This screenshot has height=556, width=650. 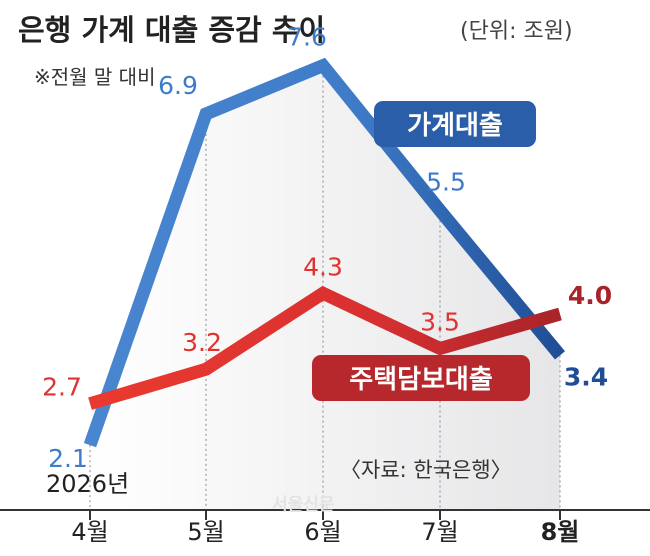 What do you see at coordinates (439, 532) in the screenshot?
I see `x-tick-label: 7월` at bounding box center [439, 532].